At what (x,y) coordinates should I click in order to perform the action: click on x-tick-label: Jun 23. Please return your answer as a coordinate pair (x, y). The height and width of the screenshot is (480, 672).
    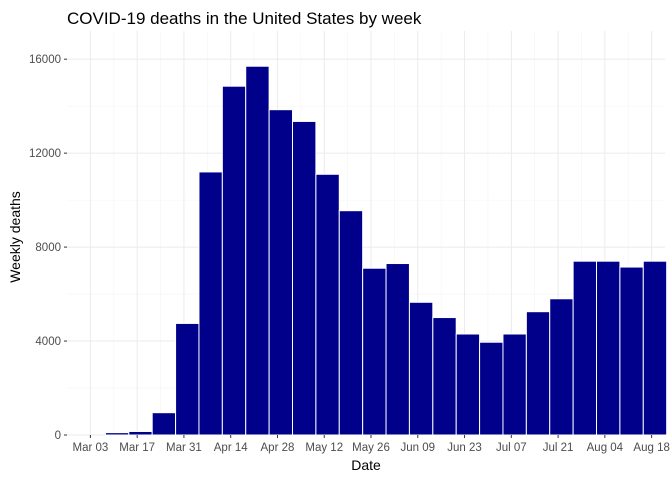
    Looking at the image, I should click on (464, 448).